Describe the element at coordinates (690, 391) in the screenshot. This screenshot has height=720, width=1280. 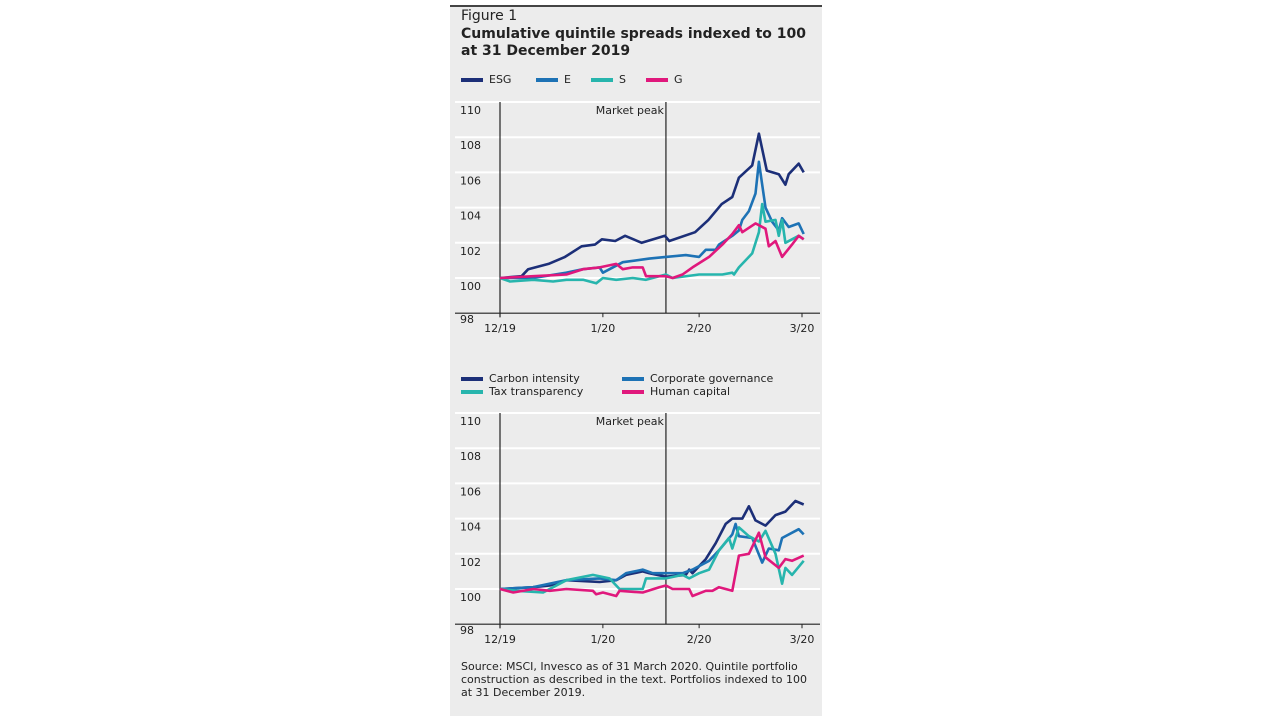
I see `legend-label: Human capital` at that location.